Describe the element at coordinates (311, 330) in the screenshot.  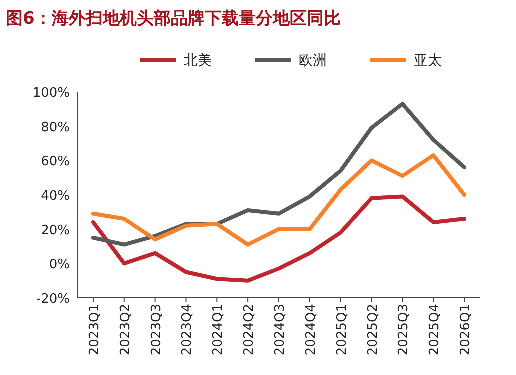
I see `x-tick-label: 2024Q4` at that location.